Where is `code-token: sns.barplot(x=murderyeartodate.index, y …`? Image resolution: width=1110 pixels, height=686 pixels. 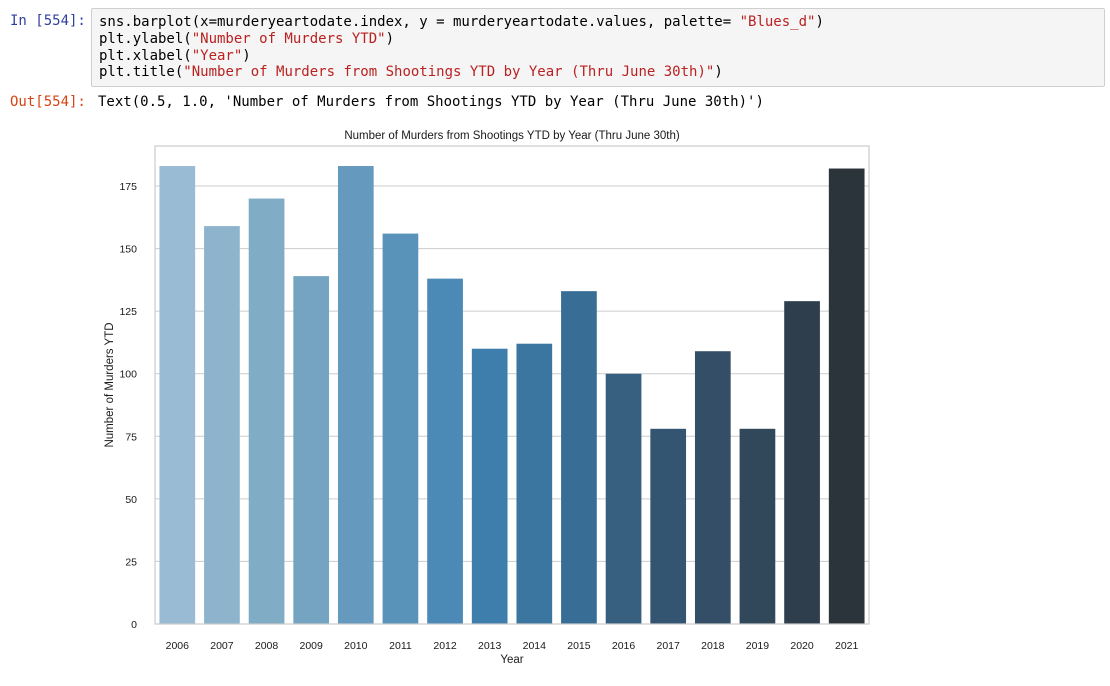 code-token: sns.barplot(x=murderyeartodate.index, y … is located at coordinates (419, 22).